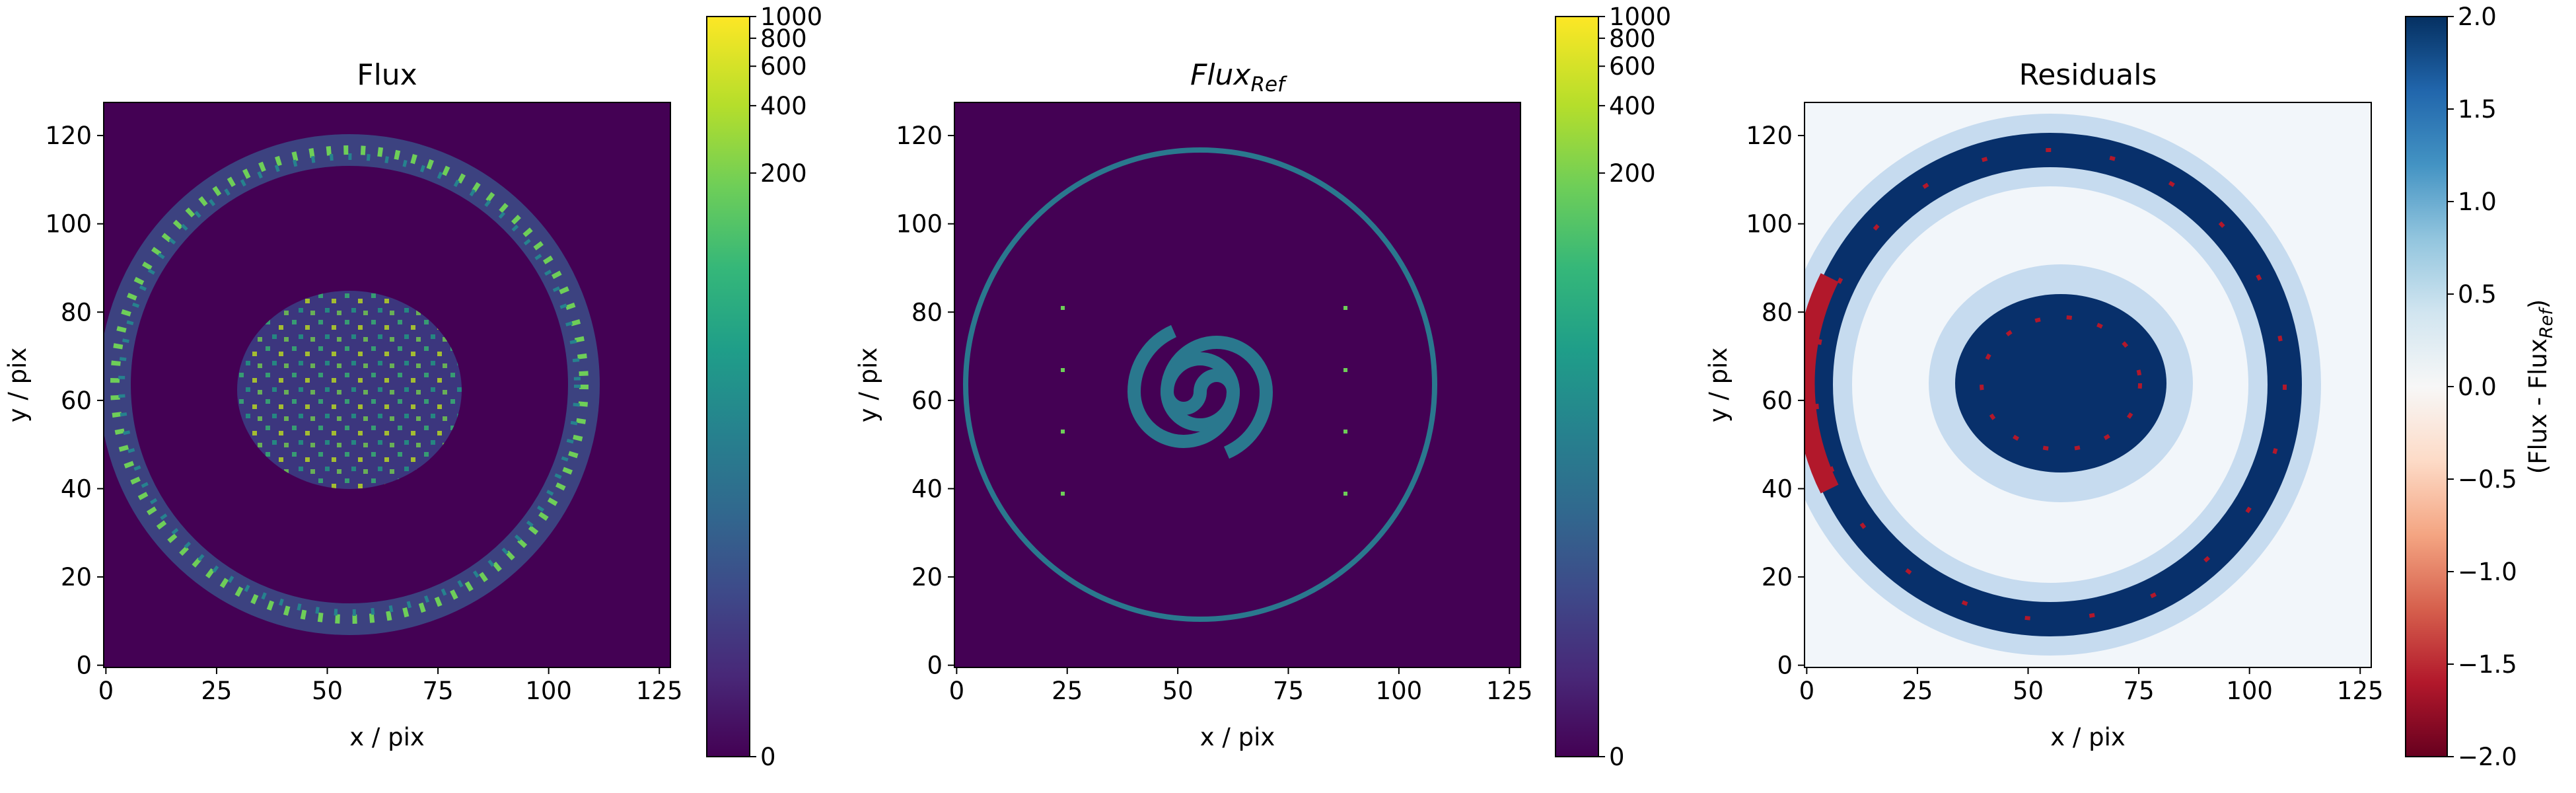 The image size is (2576, 793). What do you see at coordinates (2478, 387) in the screenshot?
I see `colorbar-tick-label: 0.0` at bounding box center [2478, 387].